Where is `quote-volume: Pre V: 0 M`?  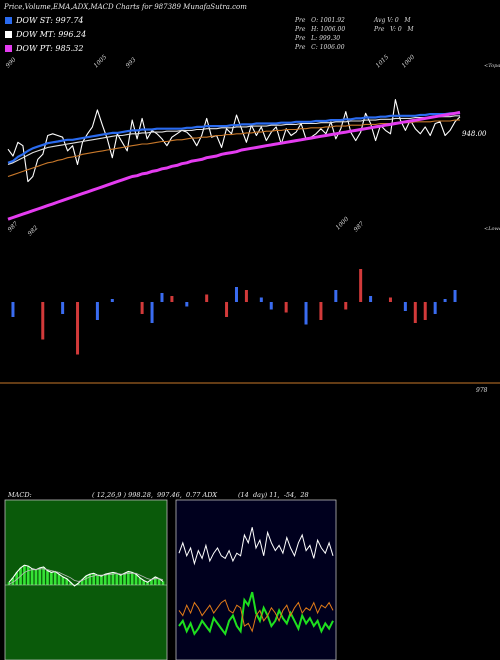
quote-volume: Pre V: 0 M is located at coordinates (394, 29).